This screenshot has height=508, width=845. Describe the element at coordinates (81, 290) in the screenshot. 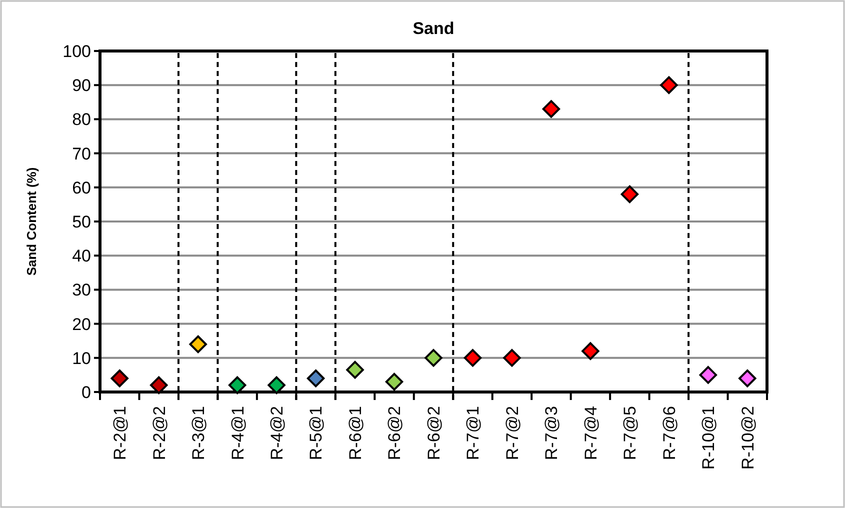

I see `y-tick-label: 30` at that location.